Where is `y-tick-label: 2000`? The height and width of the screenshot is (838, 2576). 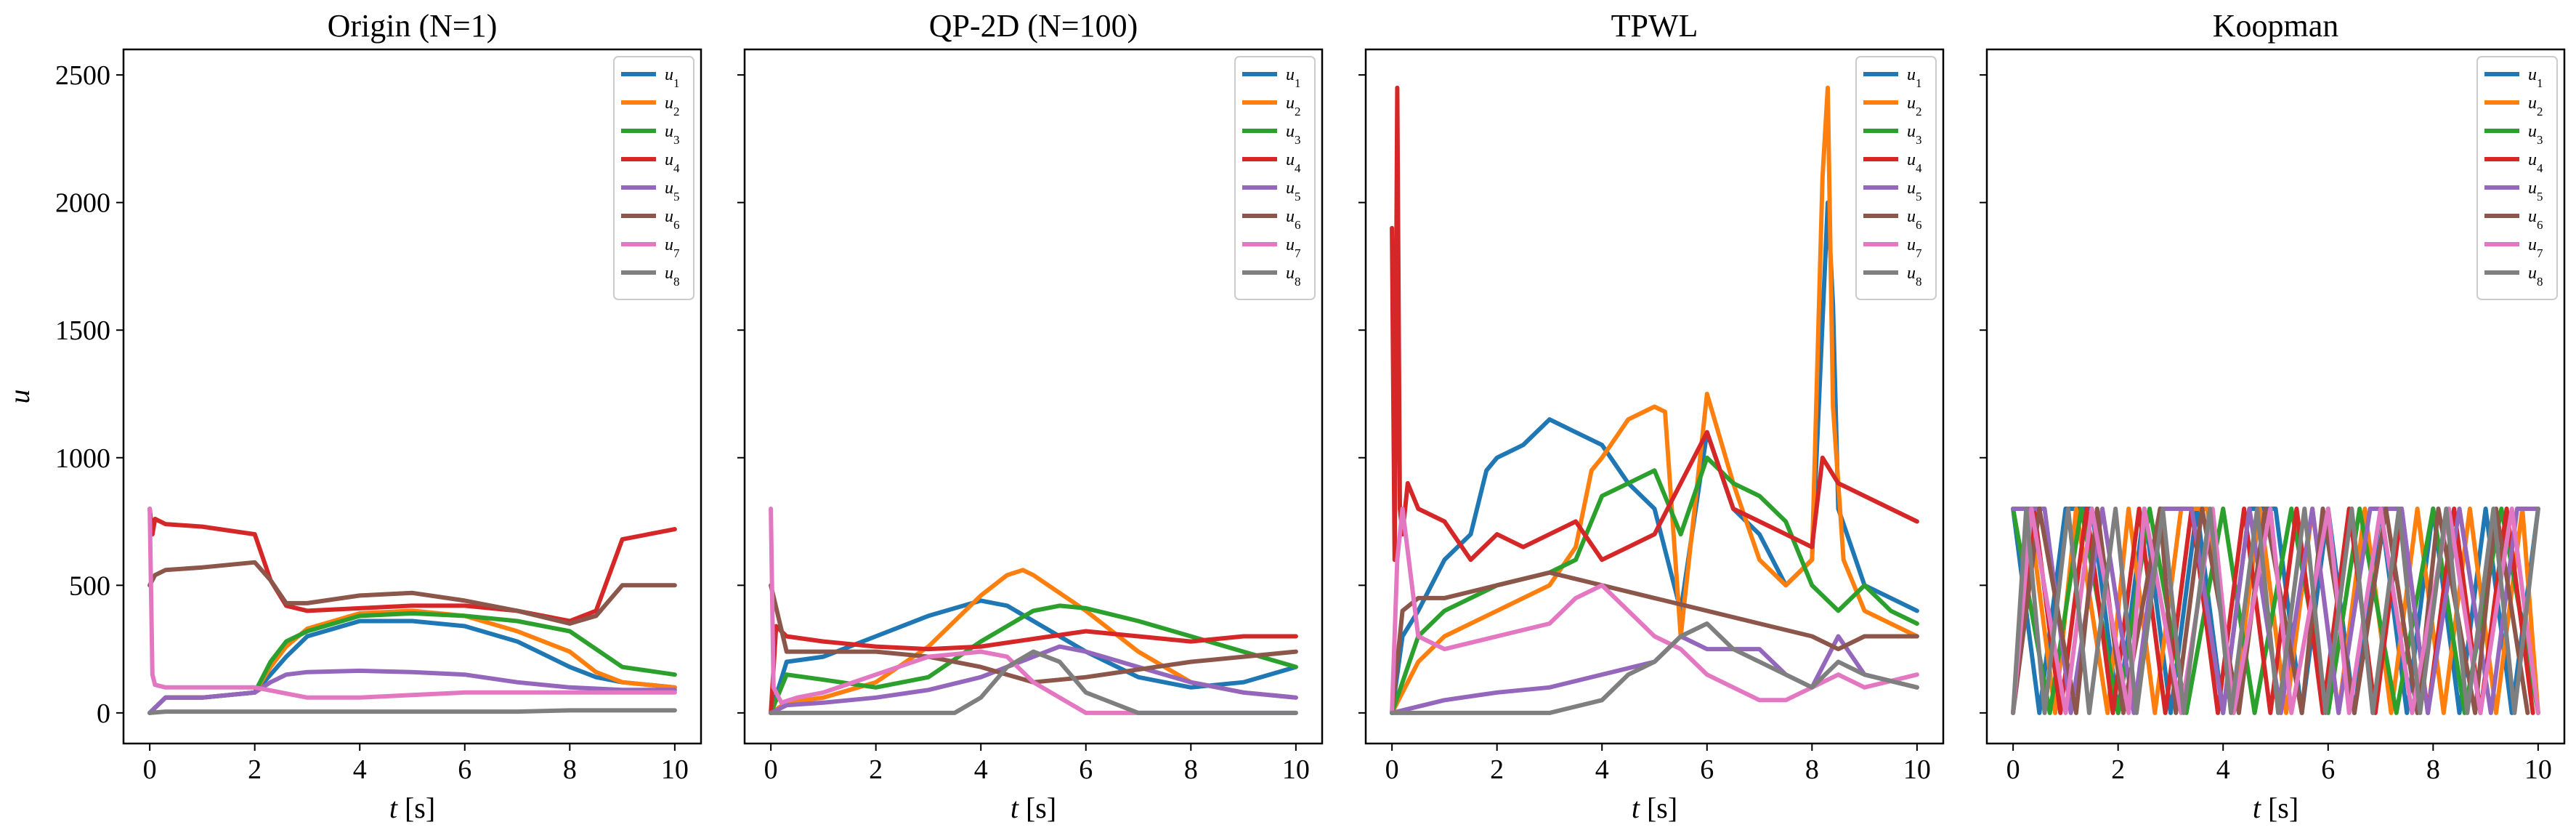 y-tick-label: 2000 is located at coordinates (82, 204).